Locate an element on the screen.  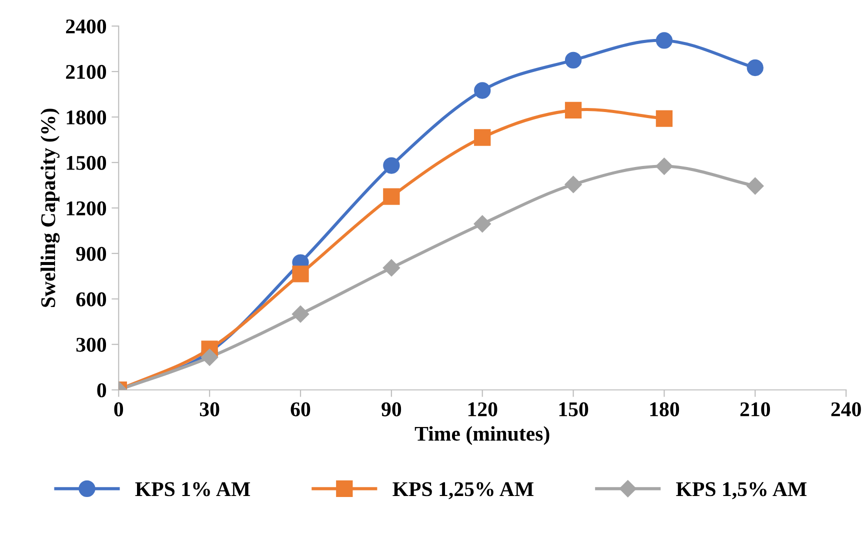
legend-label: KPS 1% AM is located at coordinates (192, 489).